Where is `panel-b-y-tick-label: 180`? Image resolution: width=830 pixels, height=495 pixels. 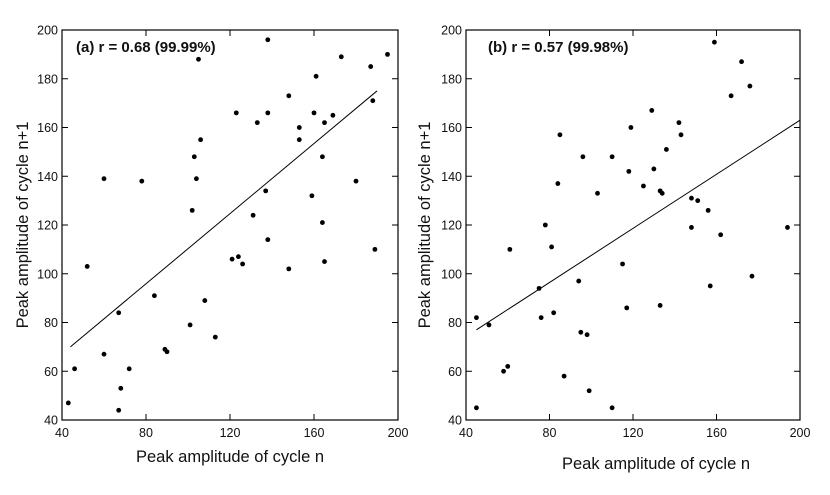 panel-b-y-tick-label: 180 is located at coordinates (451, 79).